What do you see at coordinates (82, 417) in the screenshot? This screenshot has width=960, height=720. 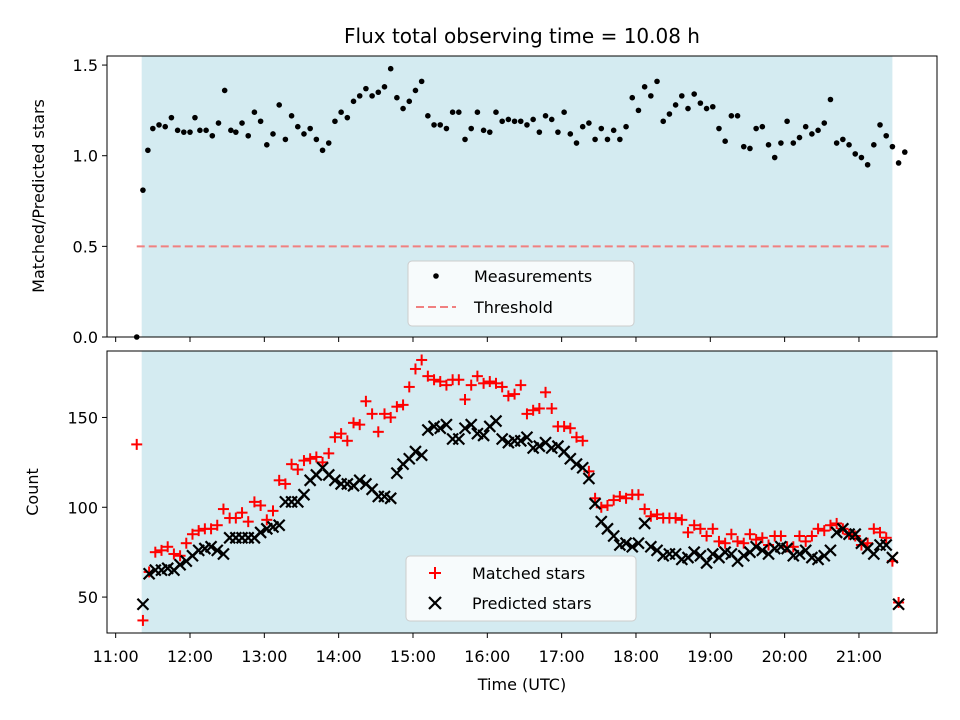 I see `bottom-y-tick-label: 150` at bounding box center [82, 417].